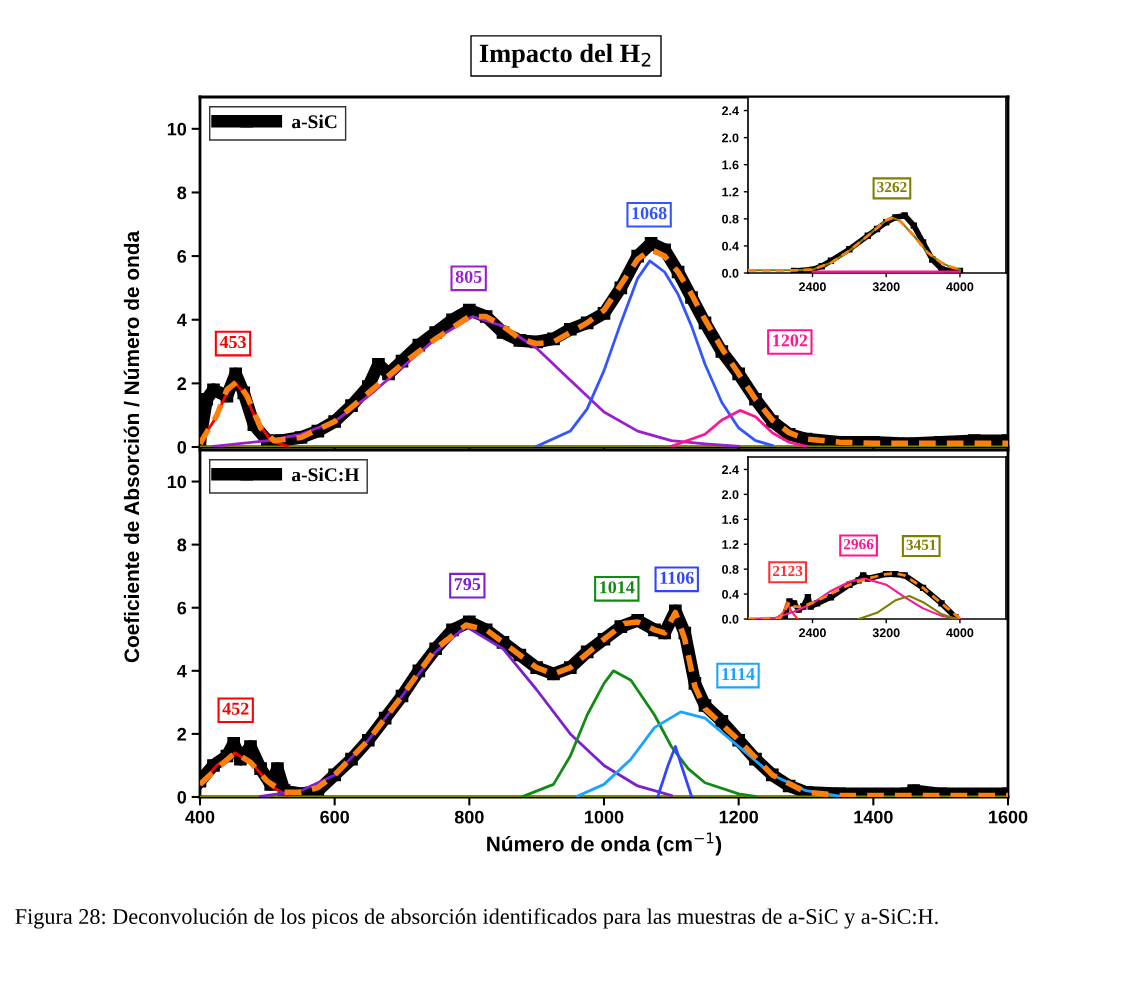 The width and height of the screenshot is (1132, 998). Describe the element at coordinates (1008, 817) in the screenshot. I see `x-tick-label: 1600` at that location.